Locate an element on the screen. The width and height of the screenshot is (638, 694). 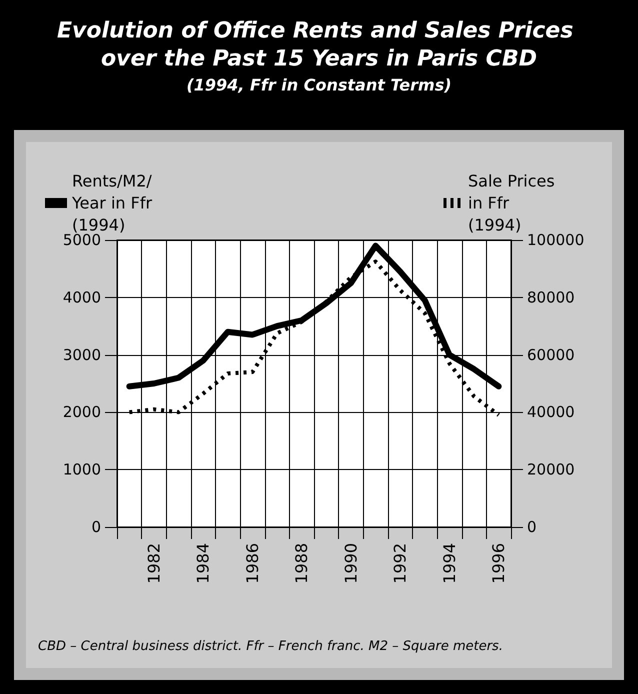
x-tick-label: 1984 is located at coordinates (203, 563).